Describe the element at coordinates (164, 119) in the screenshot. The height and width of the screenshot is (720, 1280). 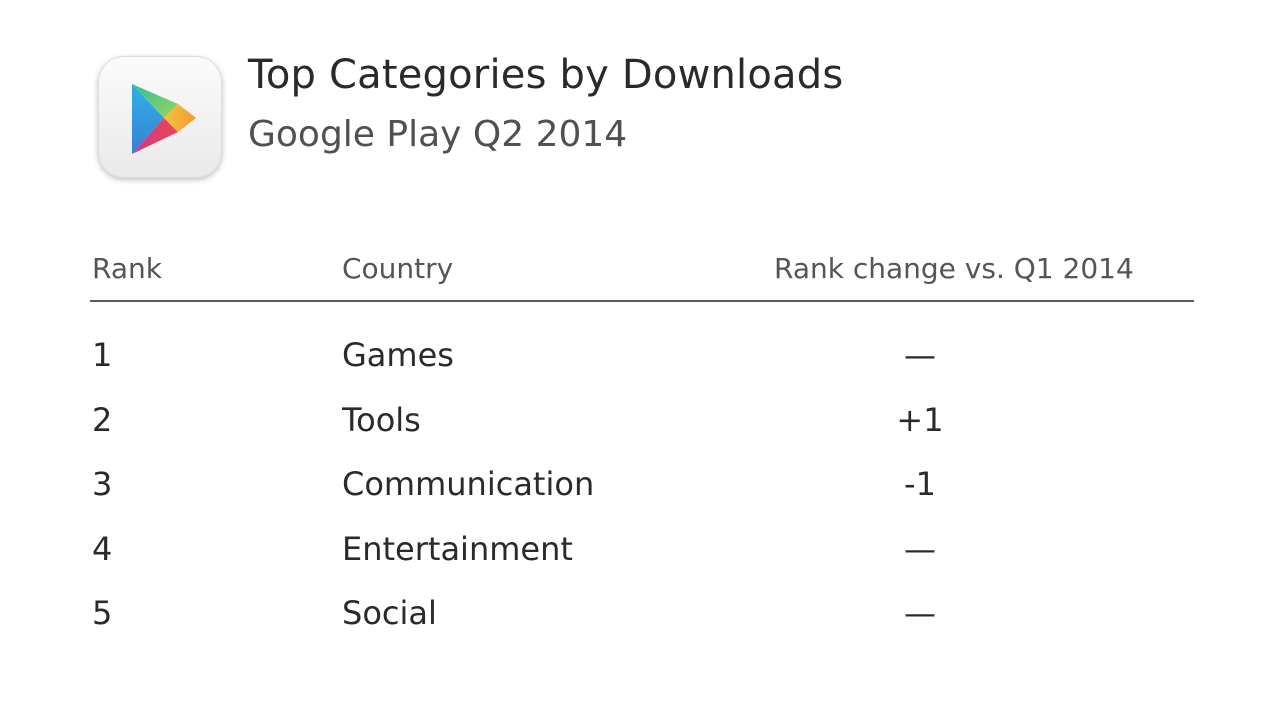
I see `play-triangle-icon` at that location.